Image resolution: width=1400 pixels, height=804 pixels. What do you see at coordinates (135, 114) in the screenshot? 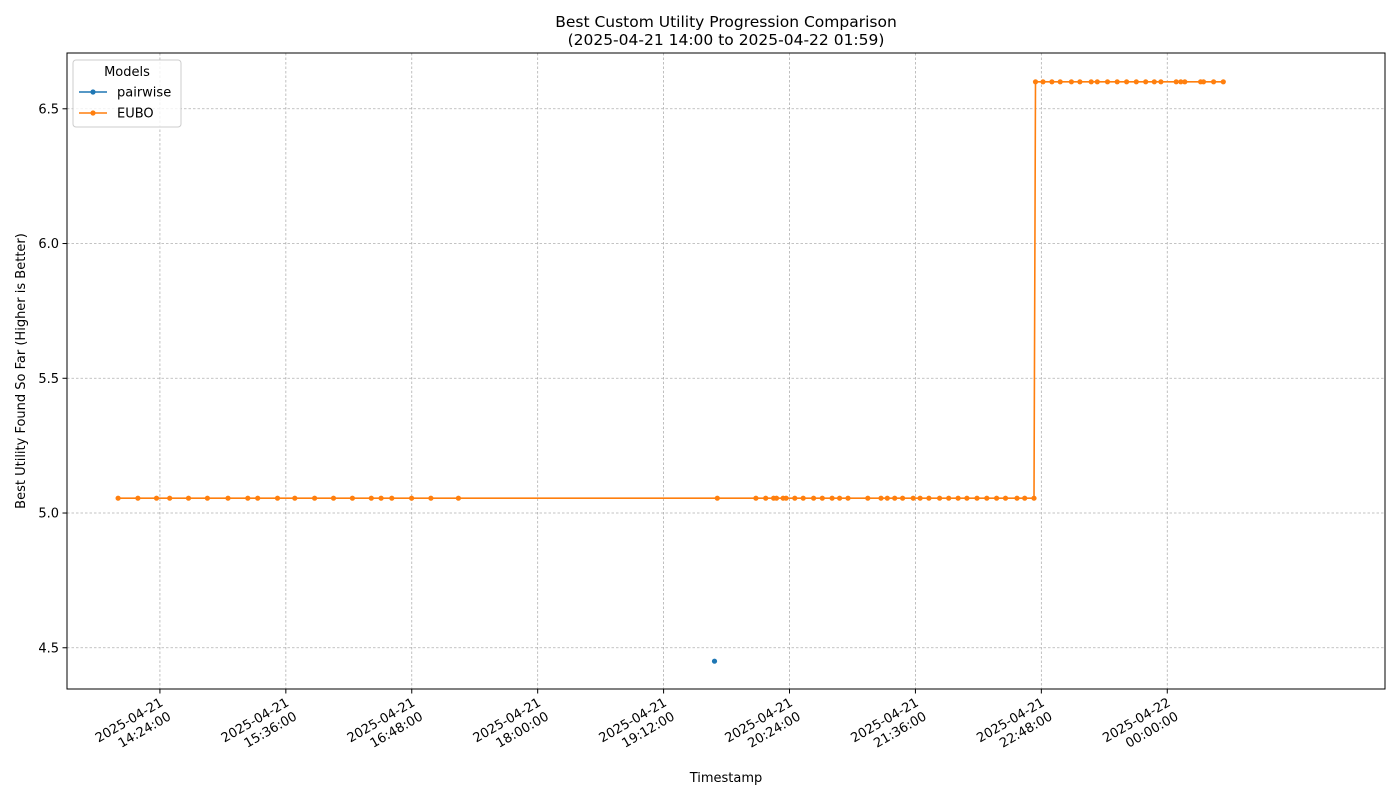
I see `legend-label: EUBO` at bounding box center [135, 114].